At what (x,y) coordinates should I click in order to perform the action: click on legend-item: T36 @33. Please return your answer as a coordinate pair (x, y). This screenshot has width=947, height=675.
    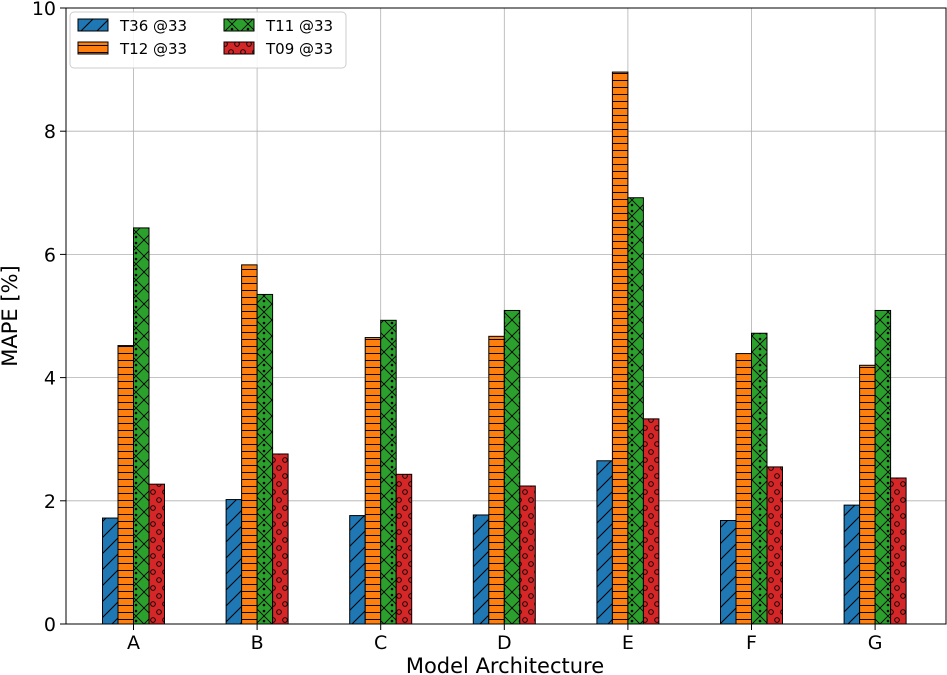
    Looking at the image, I should click on (132, 26).